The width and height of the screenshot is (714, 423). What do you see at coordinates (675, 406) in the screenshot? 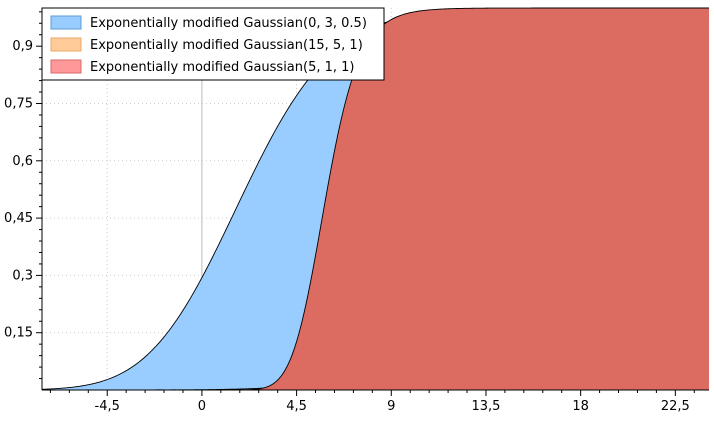
I see `x-tick-label: 22,5` at bounding box center [675, 406].